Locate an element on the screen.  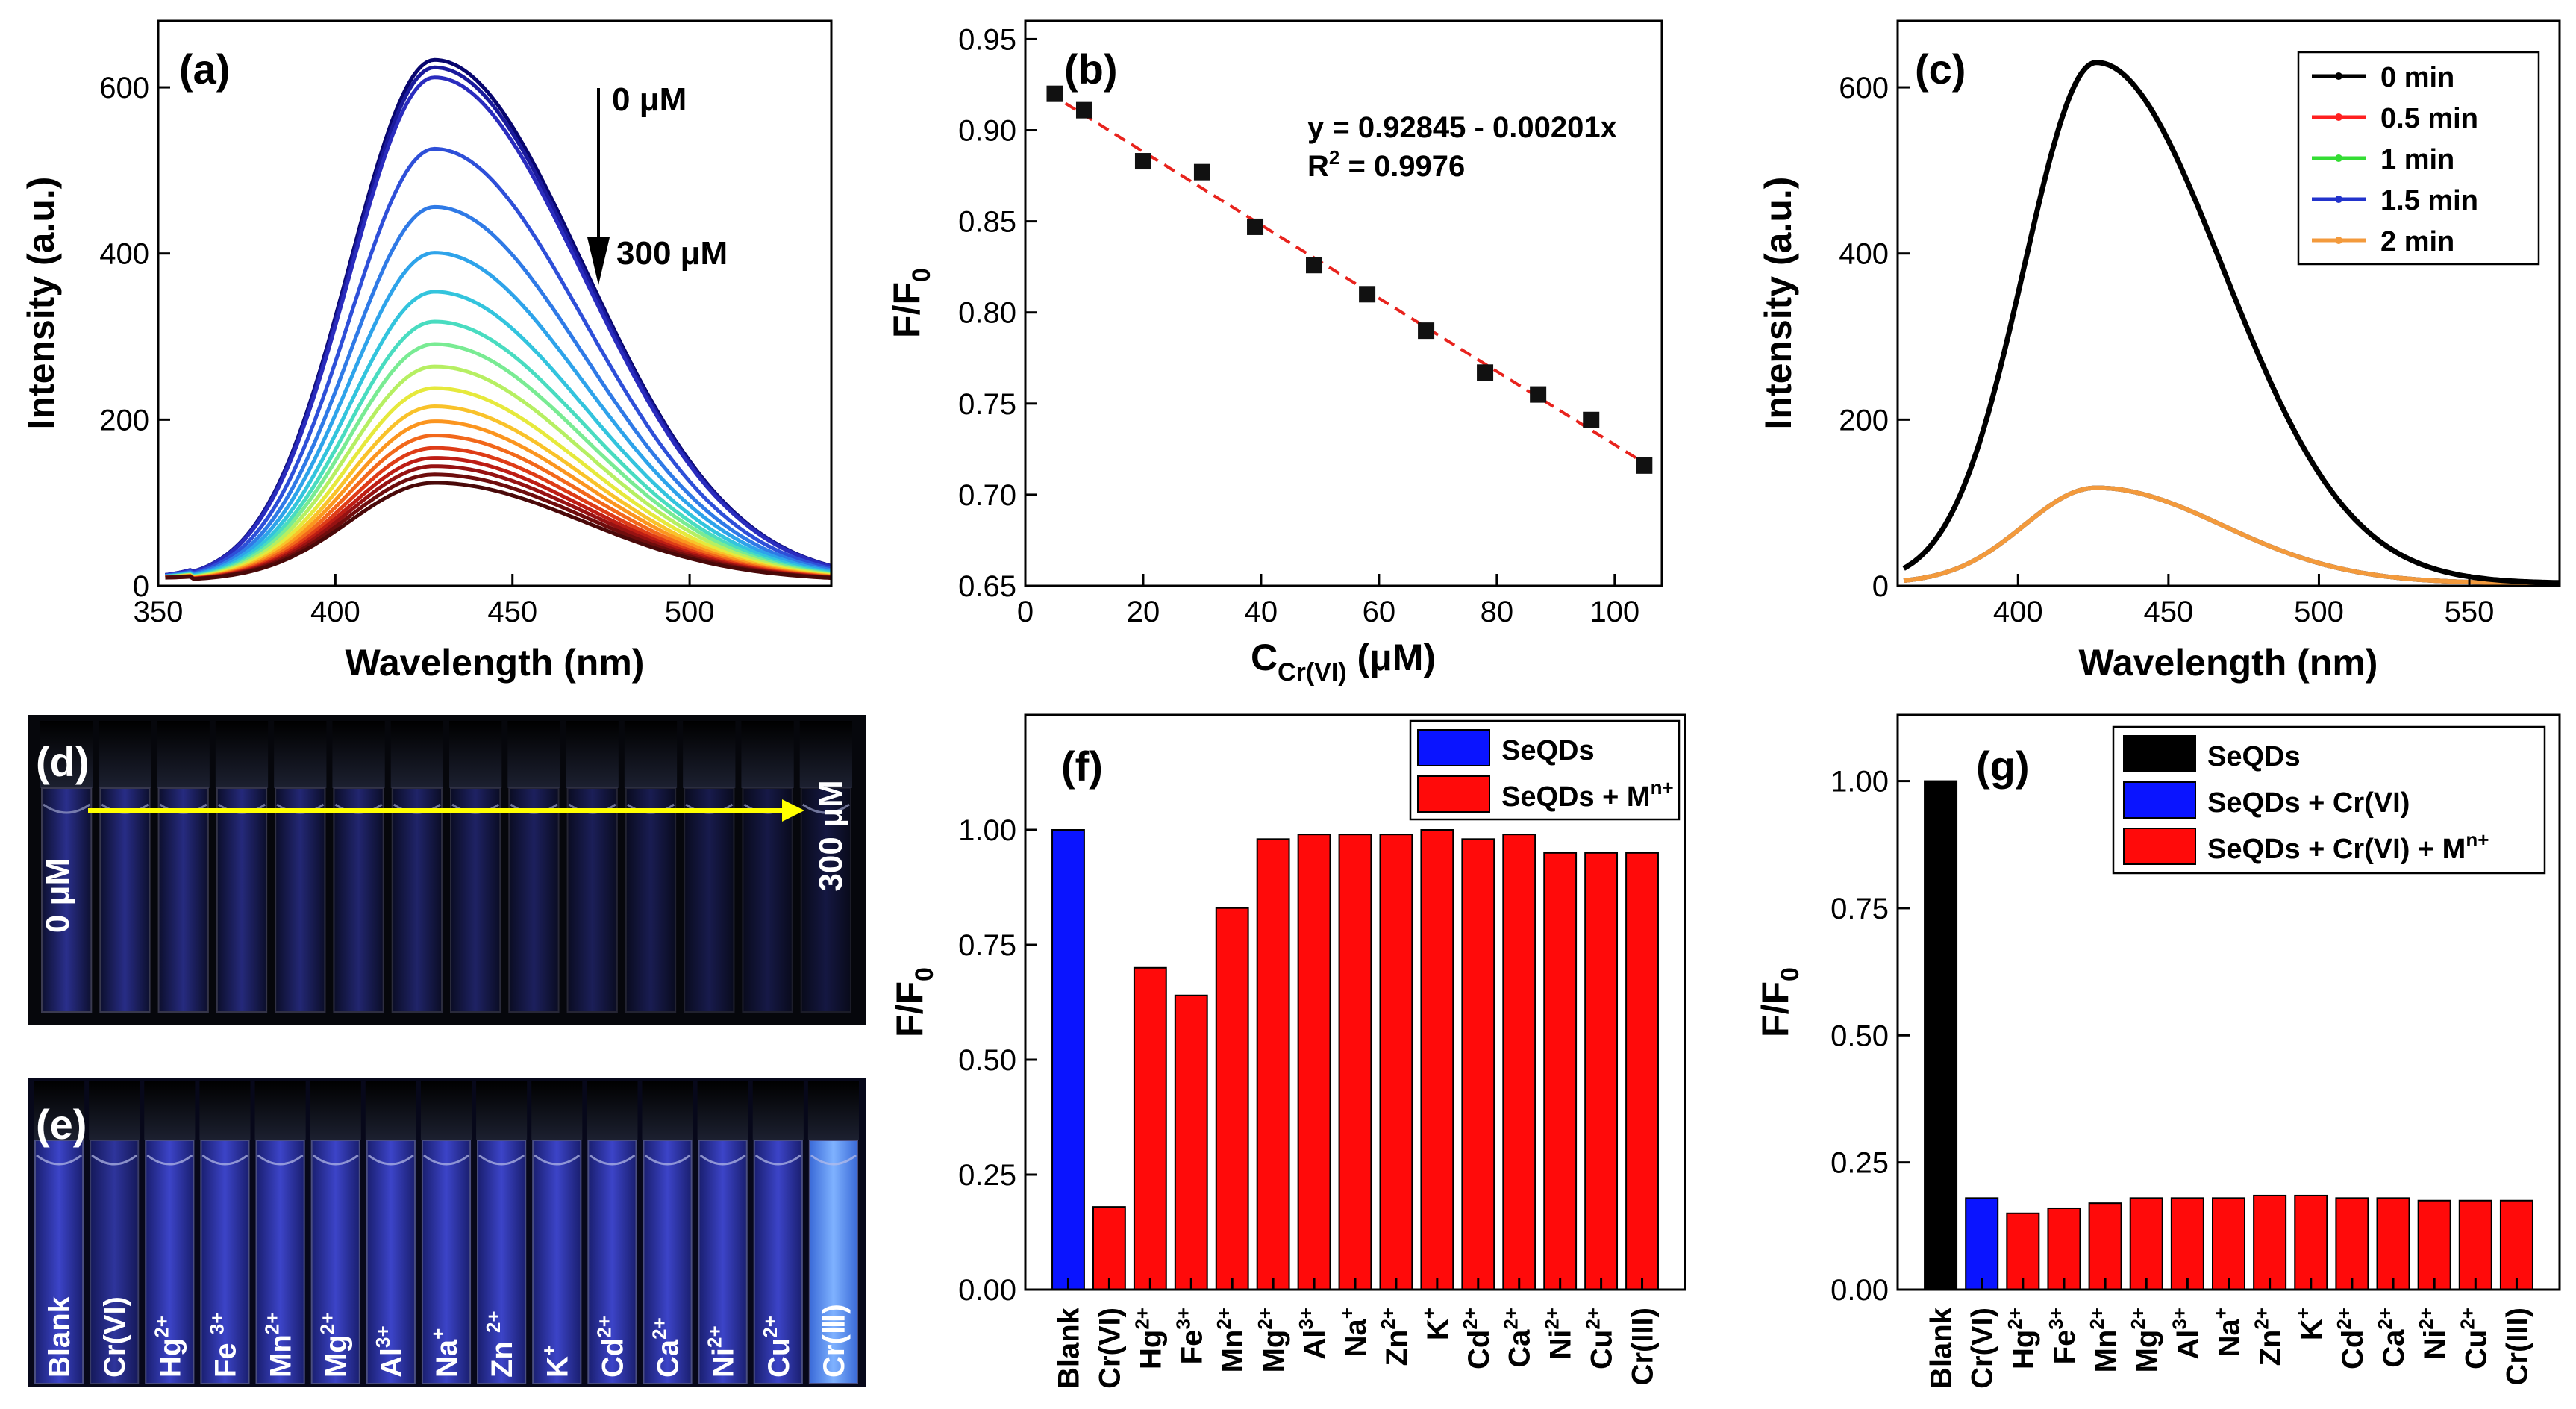
panel-c-ytick-label: 200 is located at coordinates (1864, 420).